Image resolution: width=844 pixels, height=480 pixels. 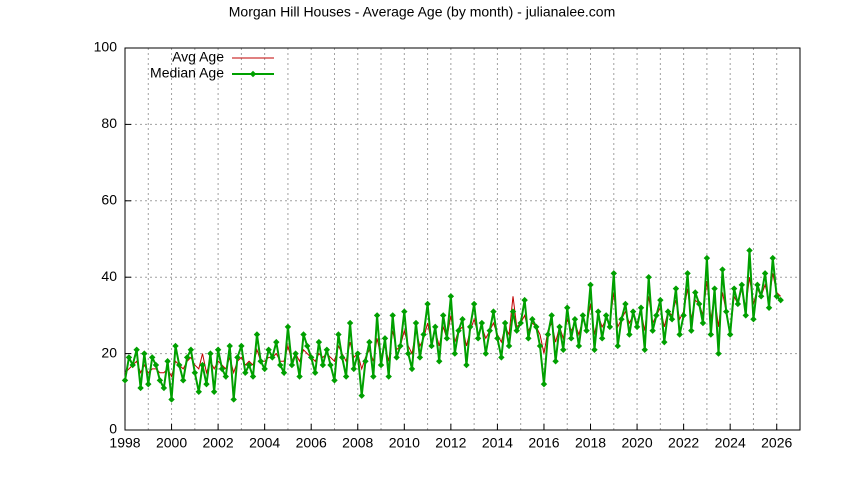 What do you see at coordinates (776, 443) in the screenshot?
I see `x-tick-label: 2026` at bounding box center [776, 443].